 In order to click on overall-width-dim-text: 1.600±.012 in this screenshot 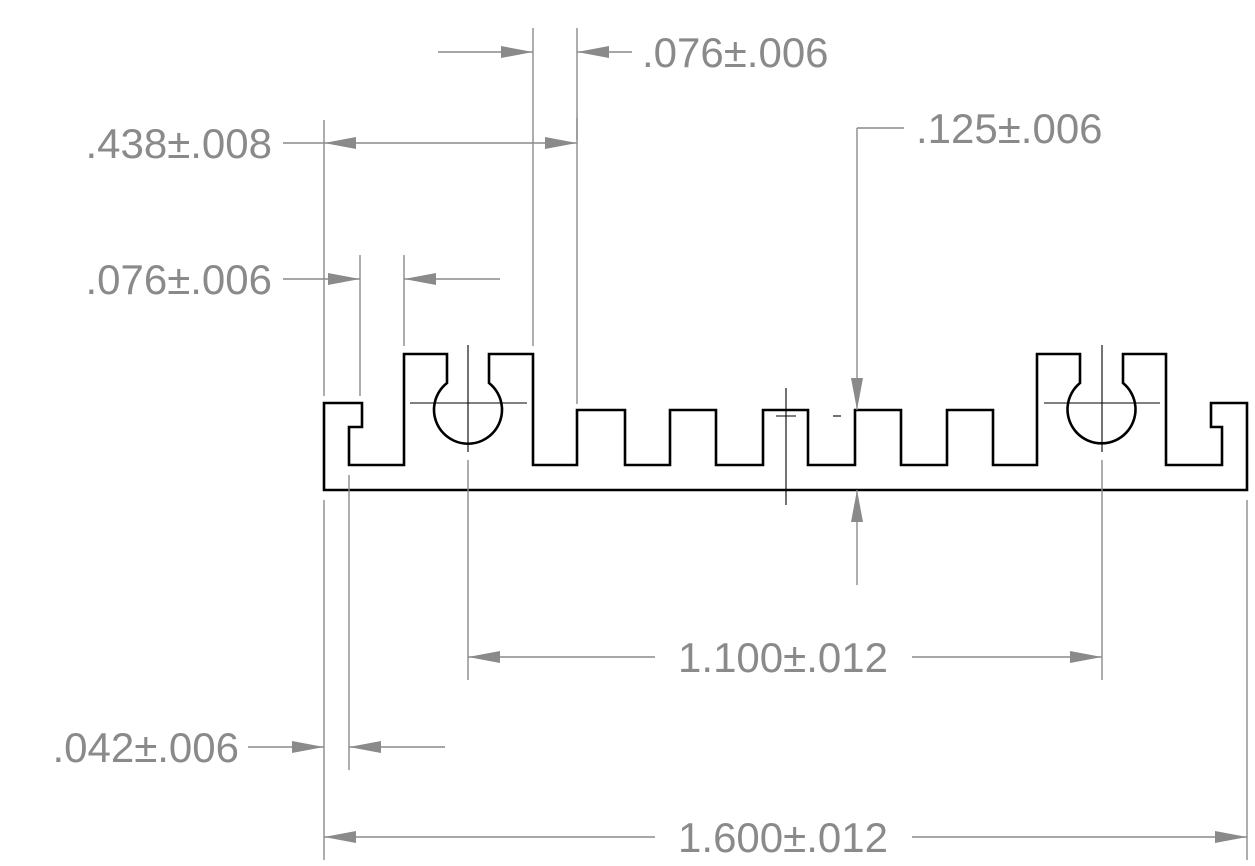, I will do `click(783, 837)`.